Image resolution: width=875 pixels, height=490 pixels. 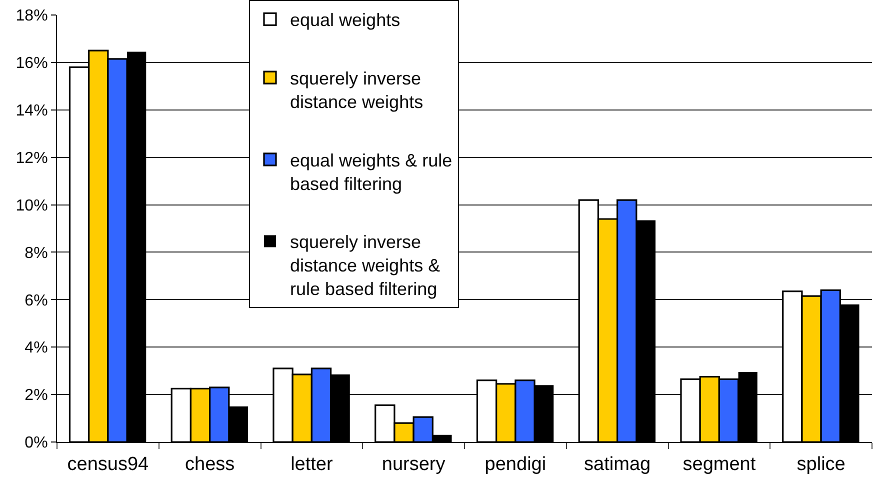 I want to click on x-tick-label: segment, so click(x=719, y=464).